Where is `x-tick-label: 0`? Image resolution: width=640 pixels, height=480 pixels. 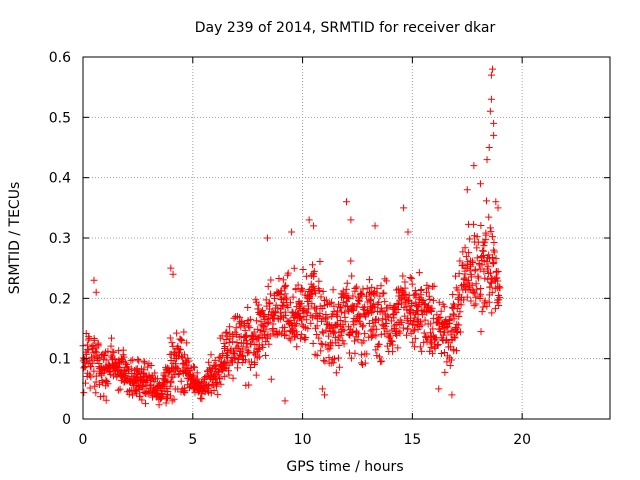 x-tick-label: 0 is located at coordinates (83, 440).